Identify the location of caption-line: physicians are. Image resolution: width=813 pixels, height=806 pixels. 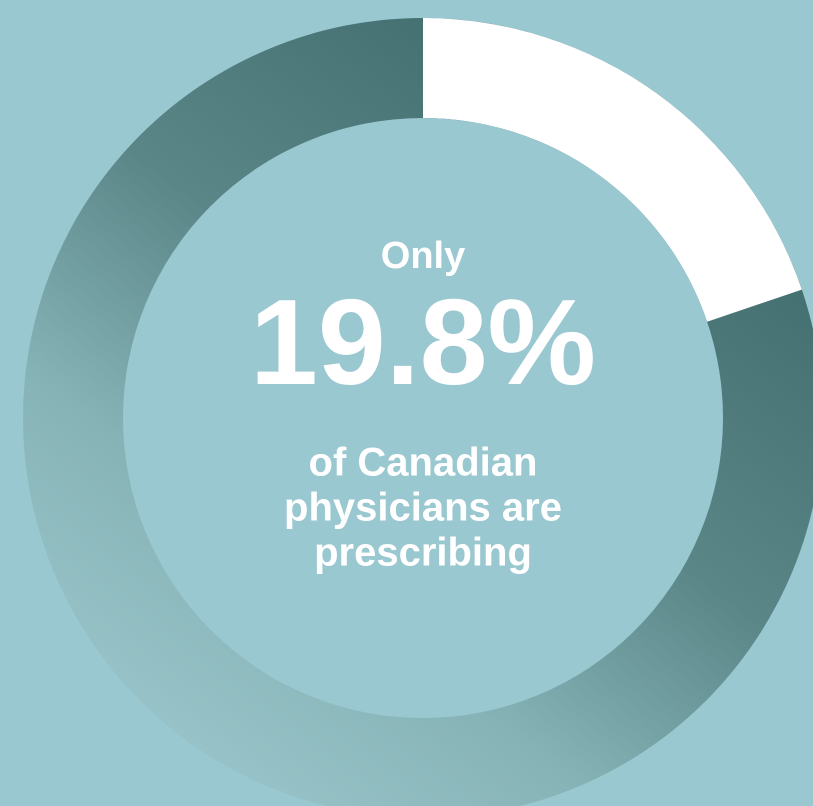
(423, 508).